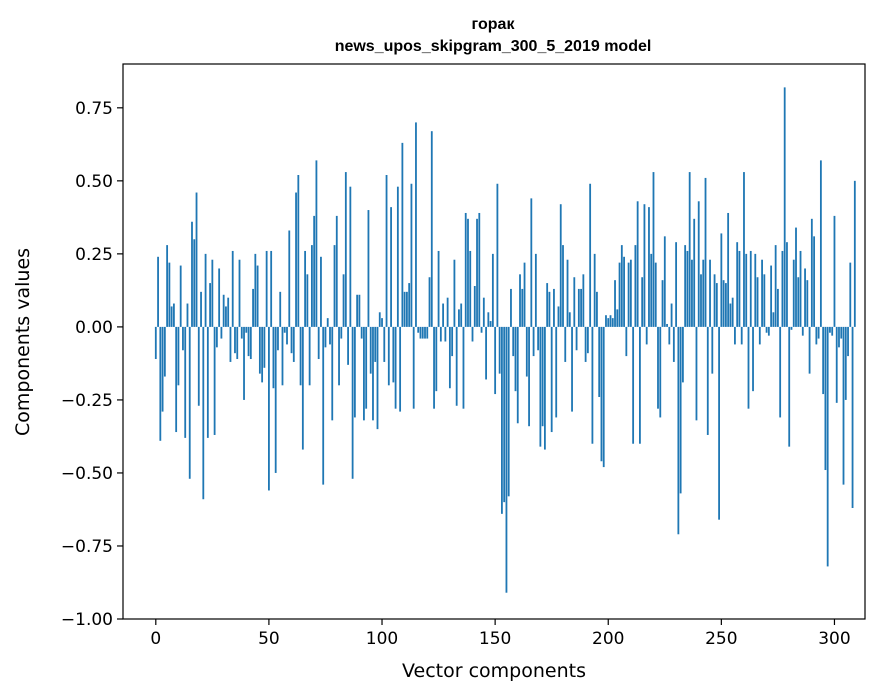  I want to click on chart-title-word: горак, so click(494, 24).